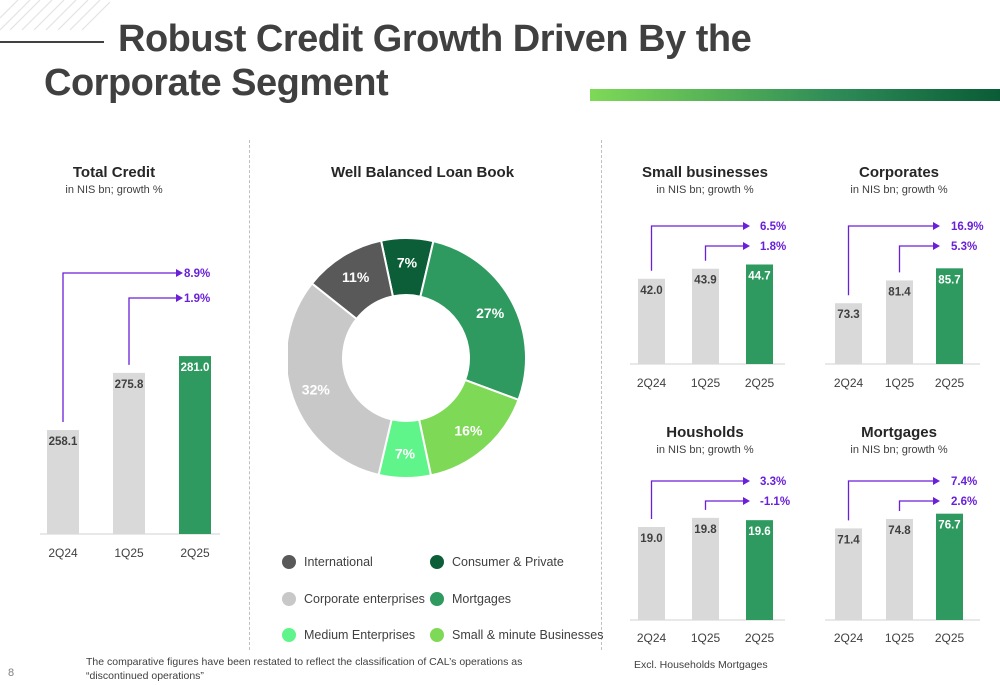  Describe the element at coordinates (405, 453) in the screenshot. I see `donut-slice-label: 7%` at that location.